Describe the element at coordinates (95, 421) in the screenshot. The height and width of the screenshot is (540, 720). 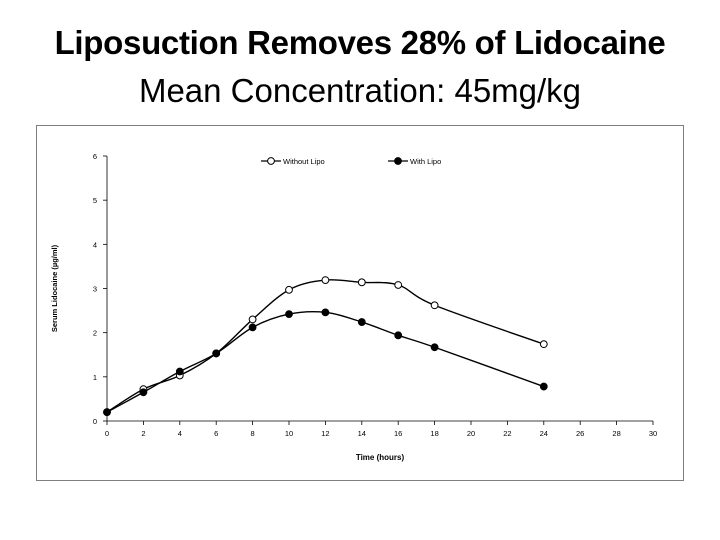
I see `y-tick-label: 0` at that location.